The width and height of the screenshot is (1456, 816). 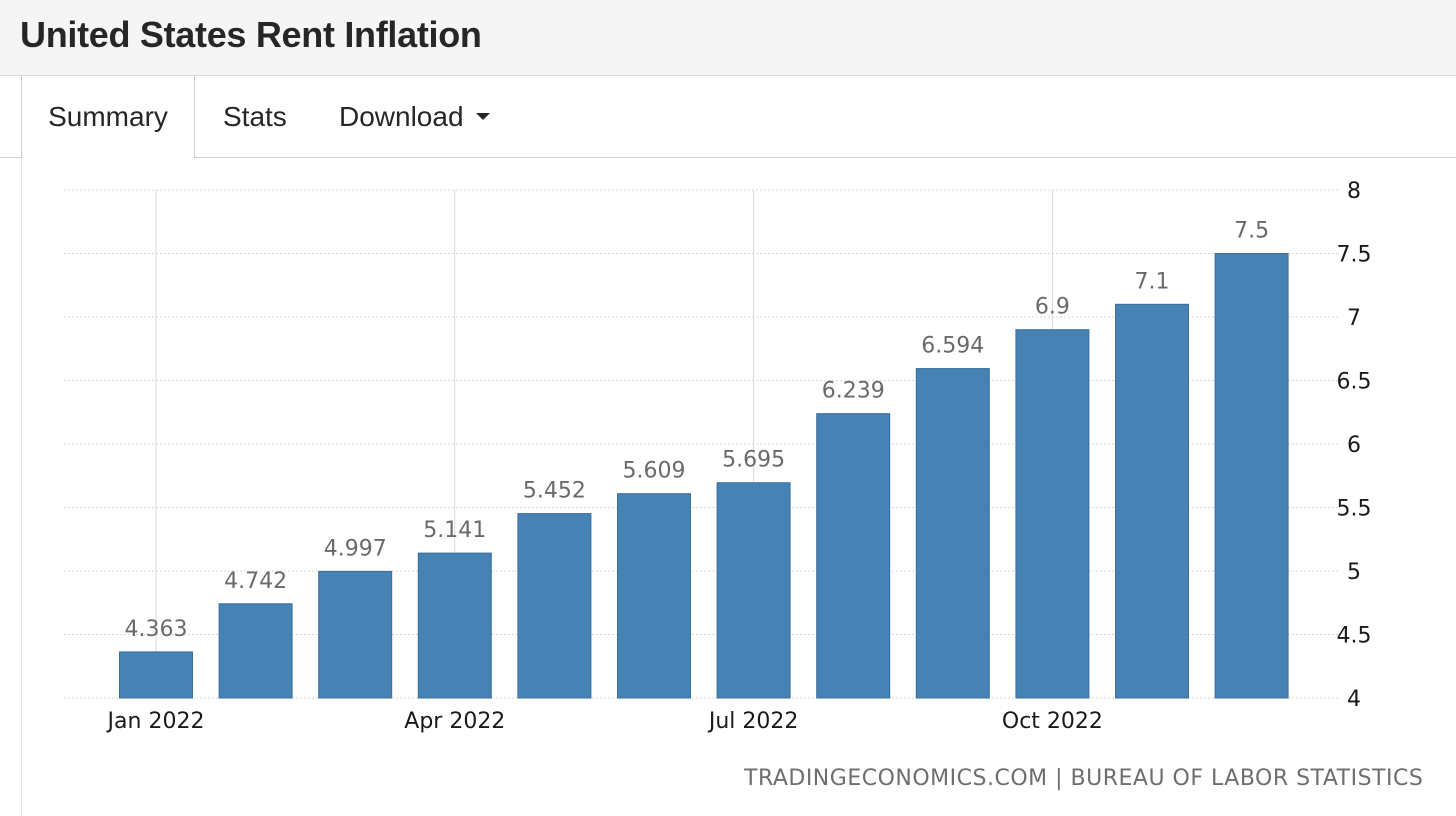 I want to click on bar-apr-2022, so click(x=454, y=625).